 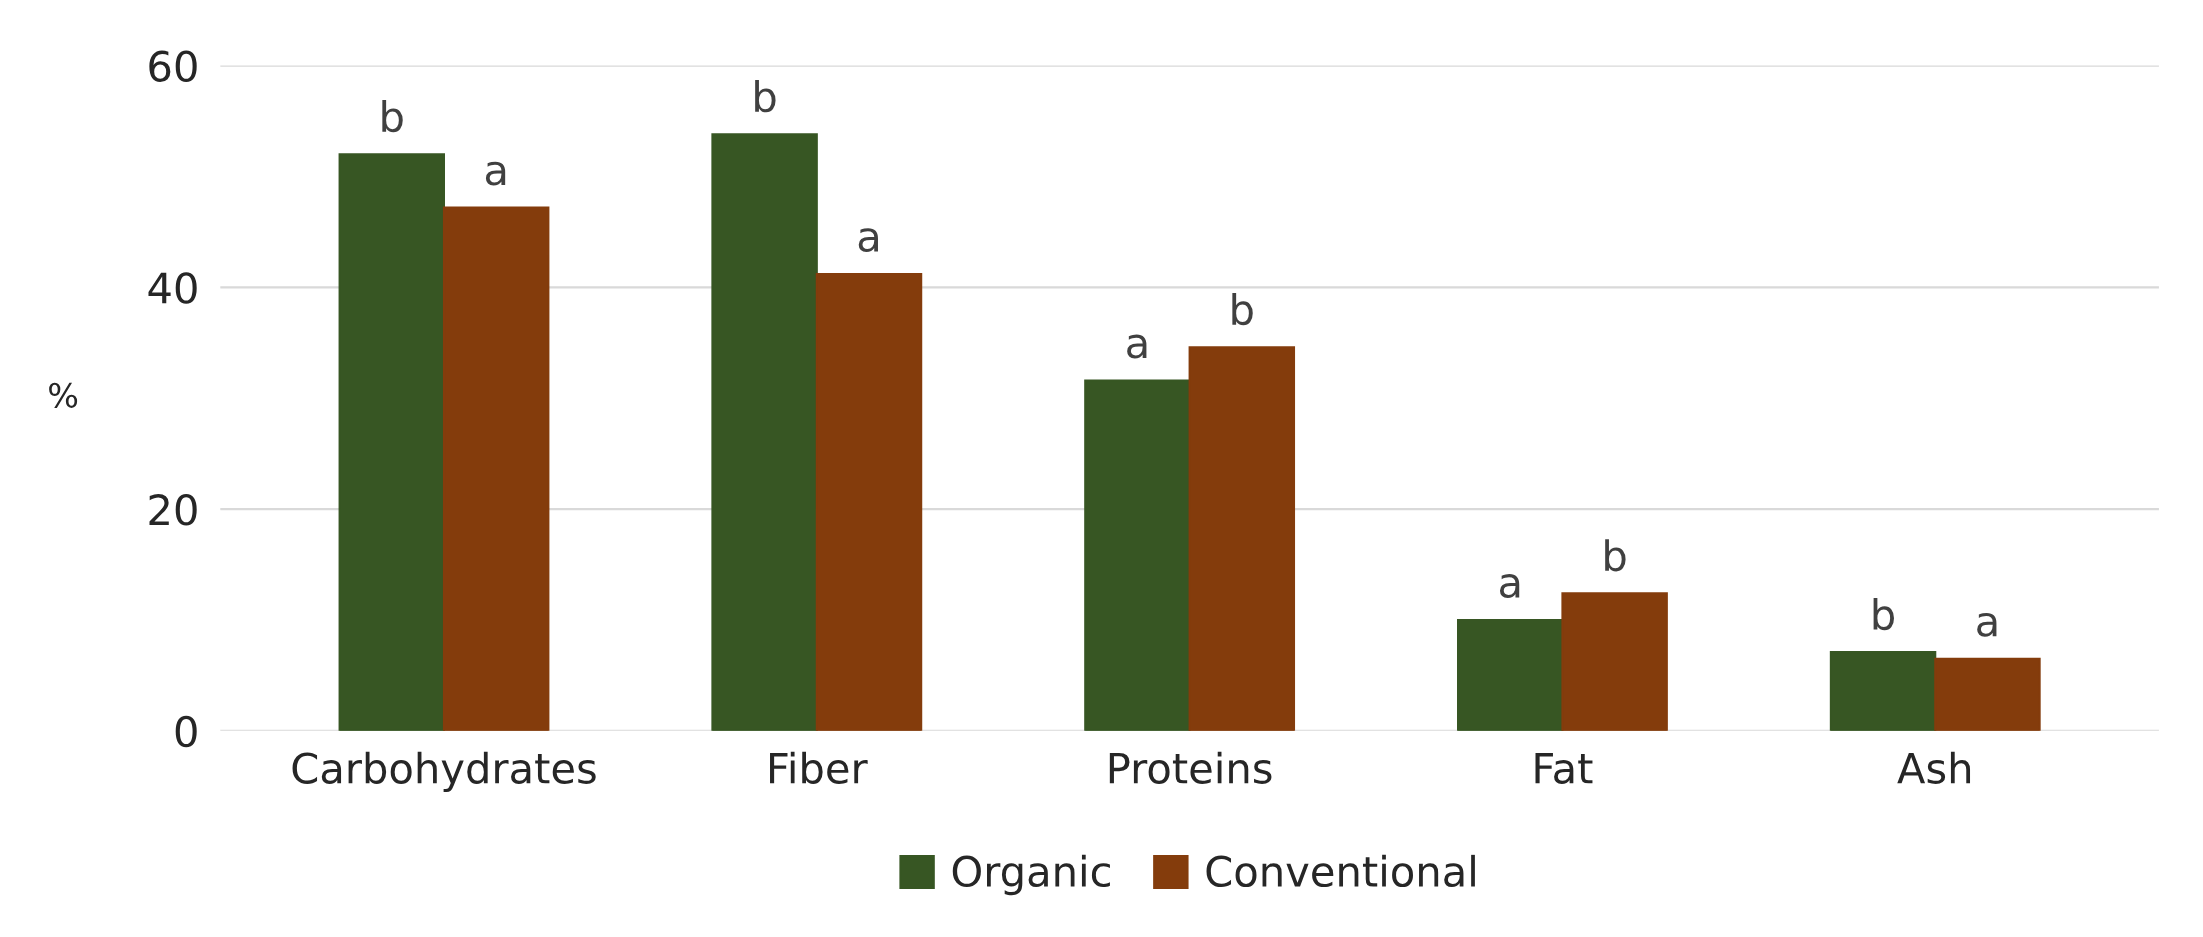 I want to click on x-tick-label: Carbohydrates, so click(x=444, y=772).